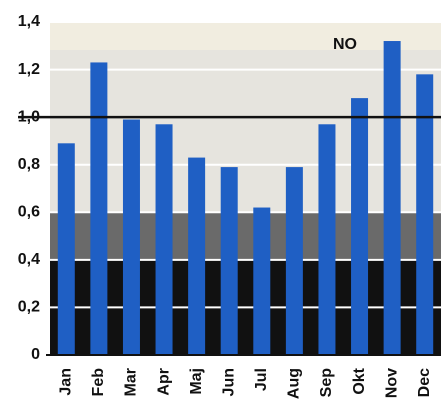 The image size is (441, 408). I want to click on y-tick-label: 1,4, so click(29, 21).